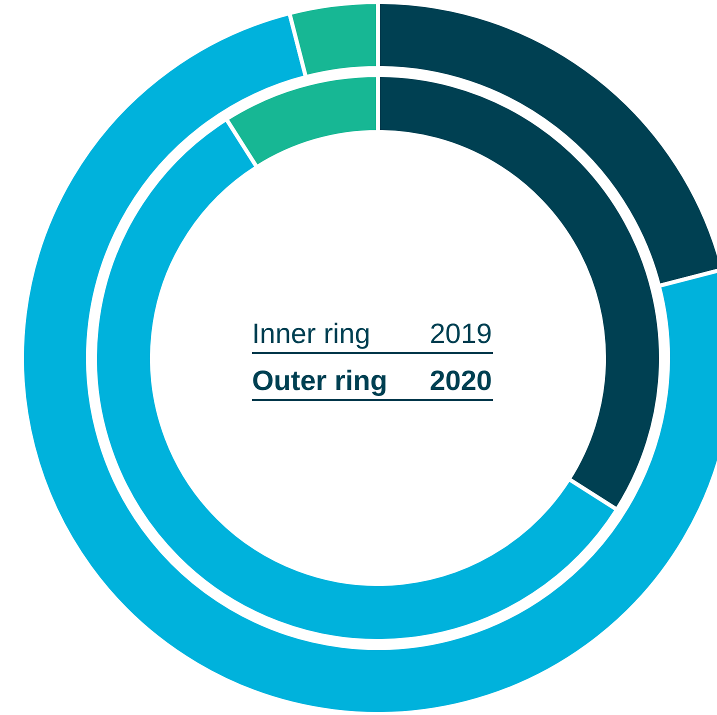  Describe the element at coordinates (461, 380) in the screenshot. I see `text: 2020` at that location.